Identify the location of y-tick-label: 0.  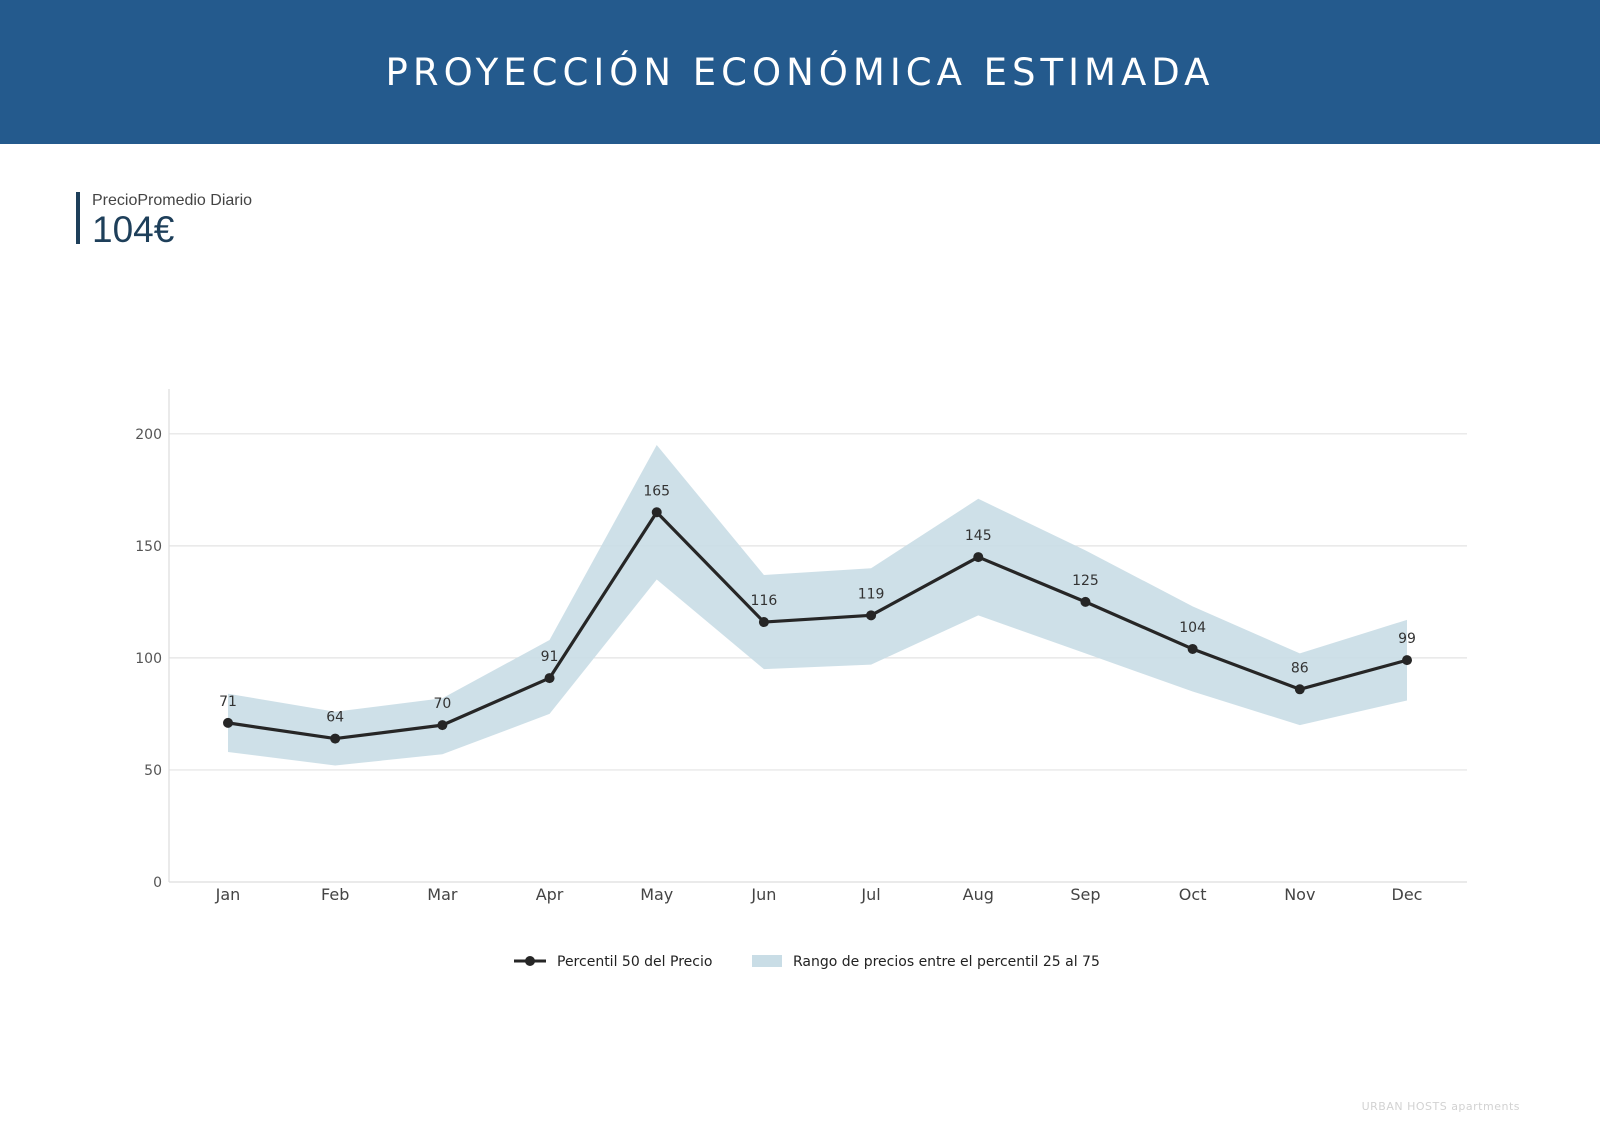
(157, 883).